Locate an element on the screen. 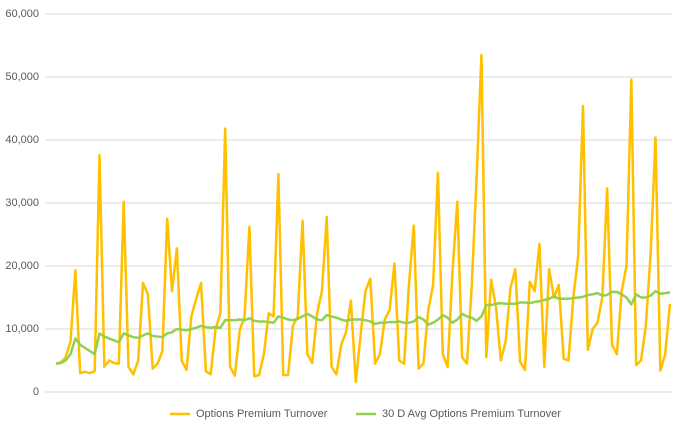 The width and height of the screenshot is (690, 434). y-tick-label: 10,000 is located at coordinates (22, 329).